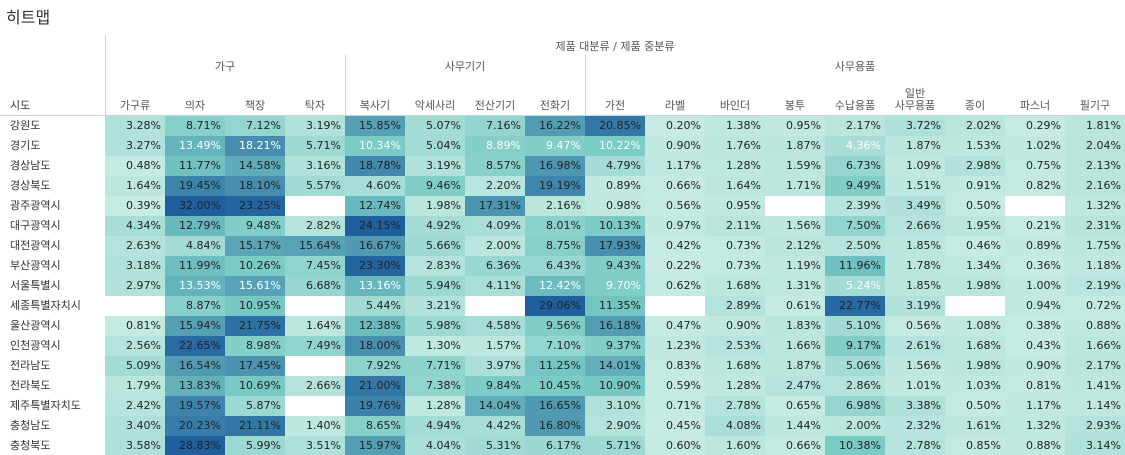  Describe the element at coordinates (915, 166) in the screenshot. I see `heatmap-cell: 1.09%` at that location.